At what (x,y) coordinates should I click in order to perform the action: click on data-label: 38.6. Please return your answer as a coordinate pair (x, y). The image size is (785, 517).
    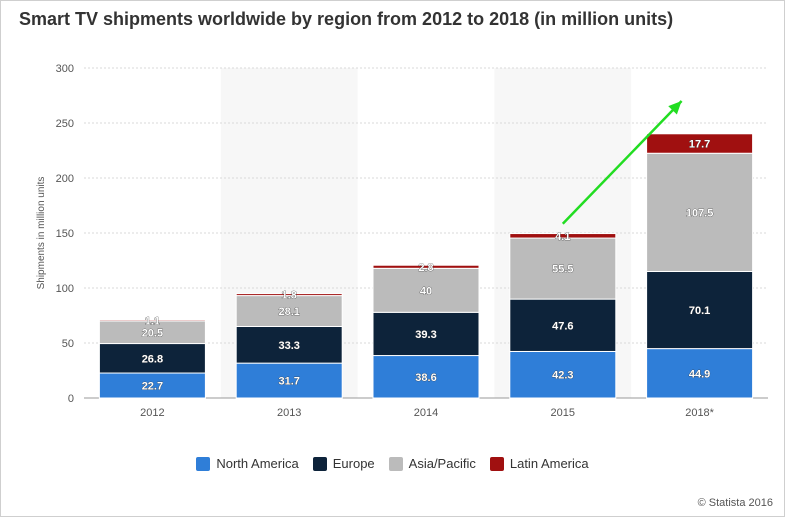
    Looking at the image, I should click on (425, 378).